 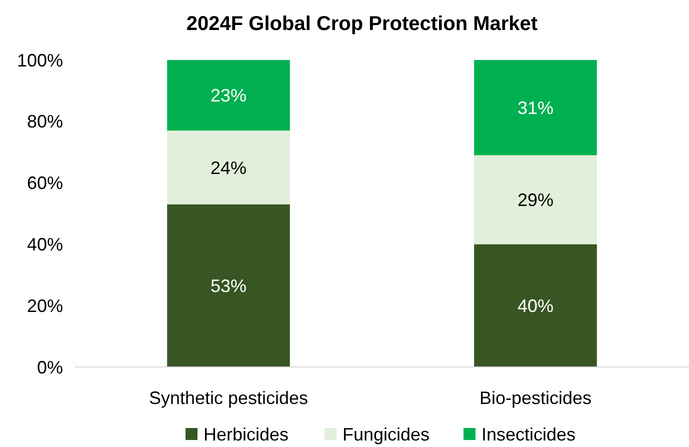 What do you see at coordinates (44, 183) in the screenshot?
I see `y-tick-label: 60%` at bounding box center [44, 183].